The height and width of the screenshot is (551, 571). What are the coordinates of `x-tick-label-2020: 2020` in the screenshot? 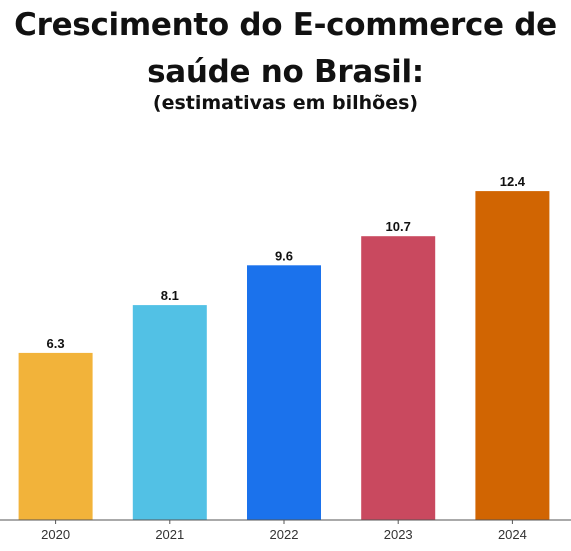 It's located at (55, 534).